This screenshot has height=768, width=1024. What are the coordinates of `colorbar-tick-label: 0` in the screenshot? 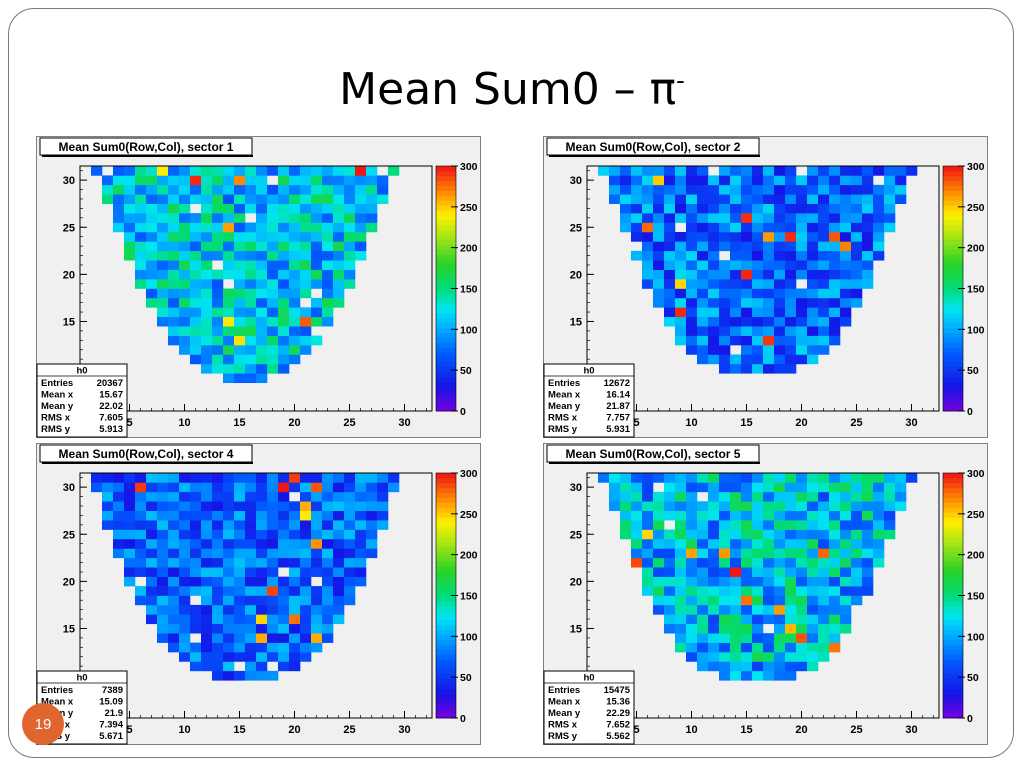 It's located at (463, 719).